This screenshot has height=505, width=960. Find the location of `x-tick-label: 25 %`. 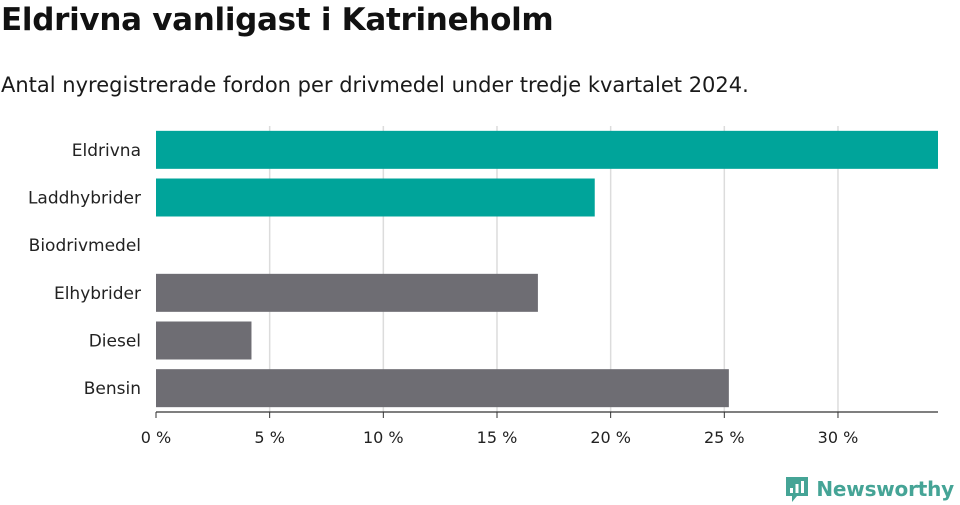

x-tick-label: 25 % is located at coordinates (724, 437).